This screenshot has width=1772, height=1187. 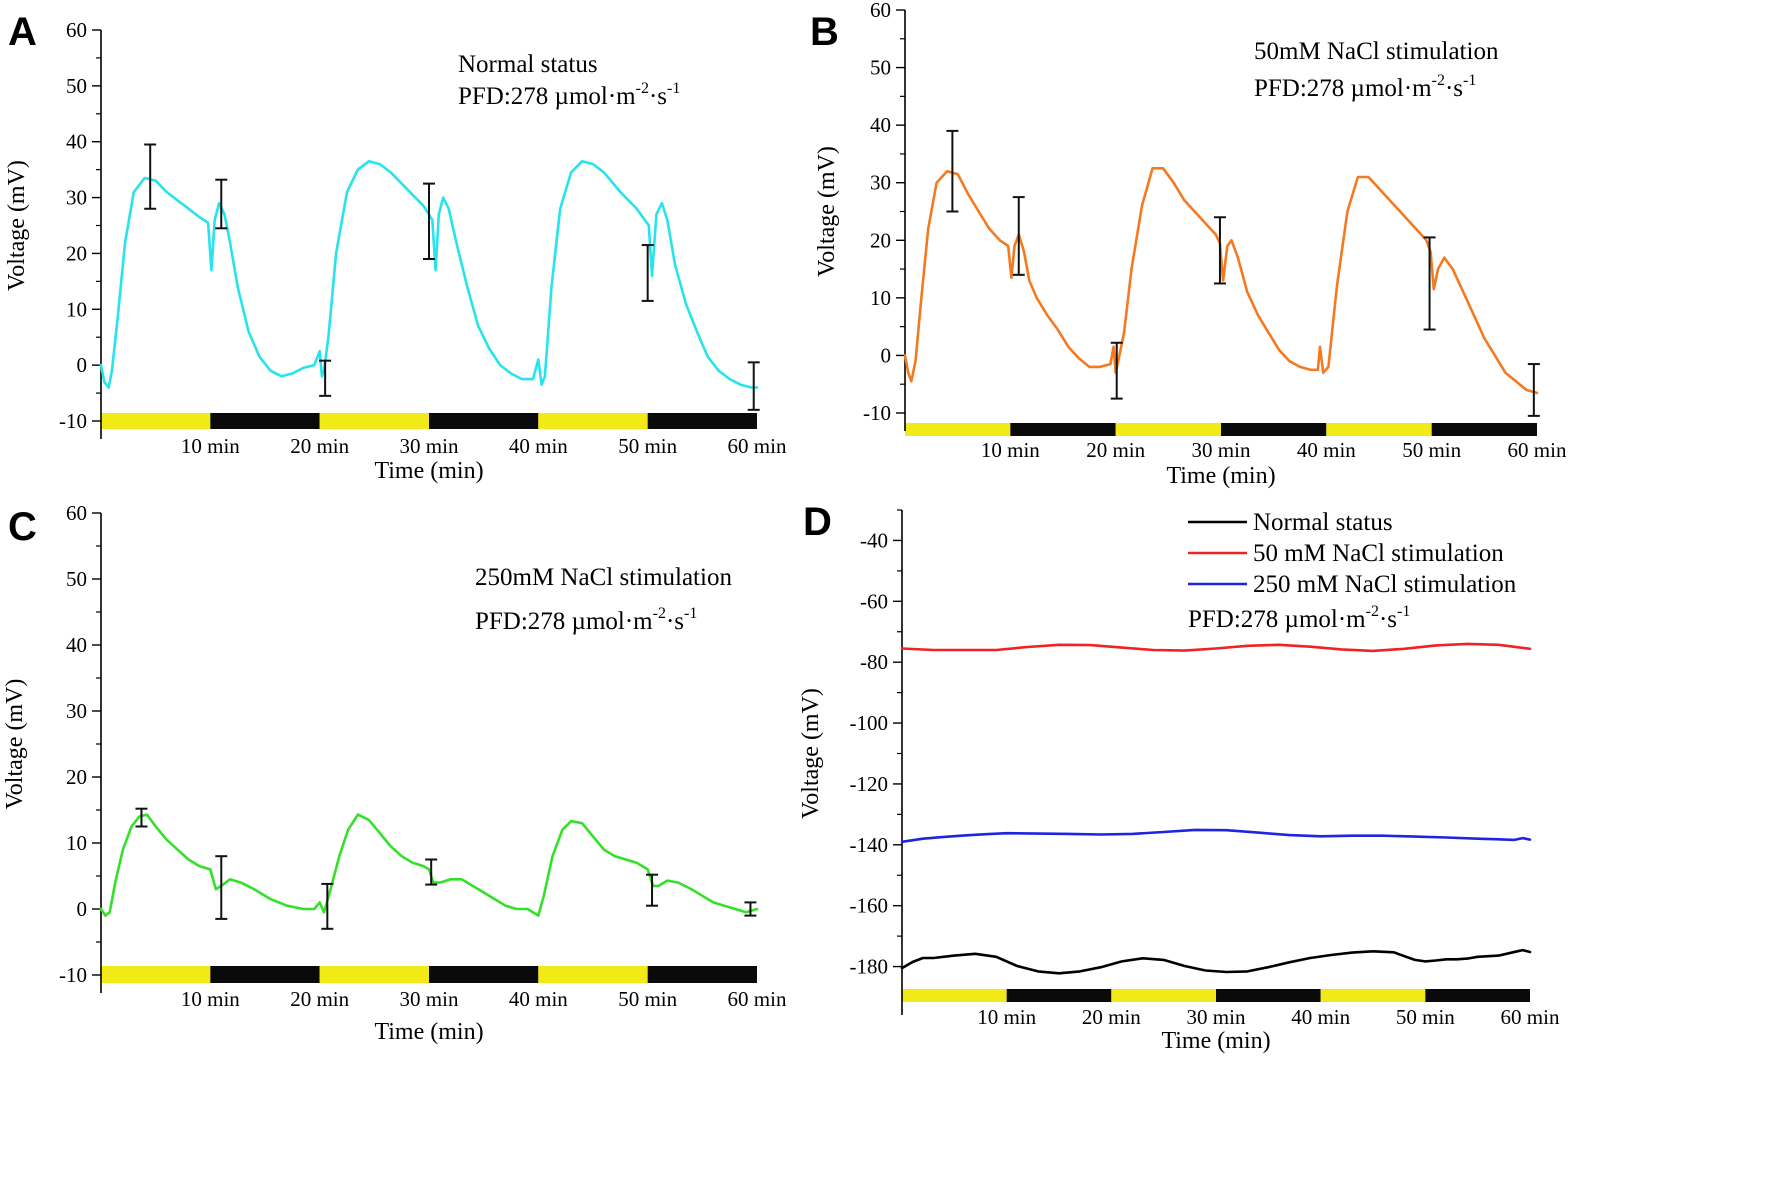 What do you see at coordinates (874, 601) in the screenshot?
I see `y-tick-label: -60` at bounding box center [874, 601].